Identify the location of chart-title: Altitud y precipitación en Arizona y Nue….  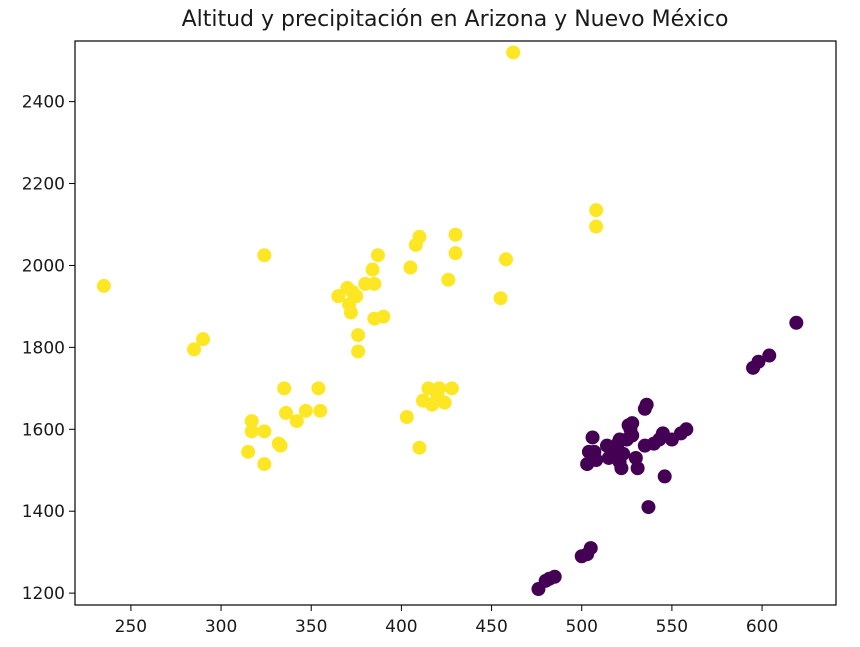
(455, 19).